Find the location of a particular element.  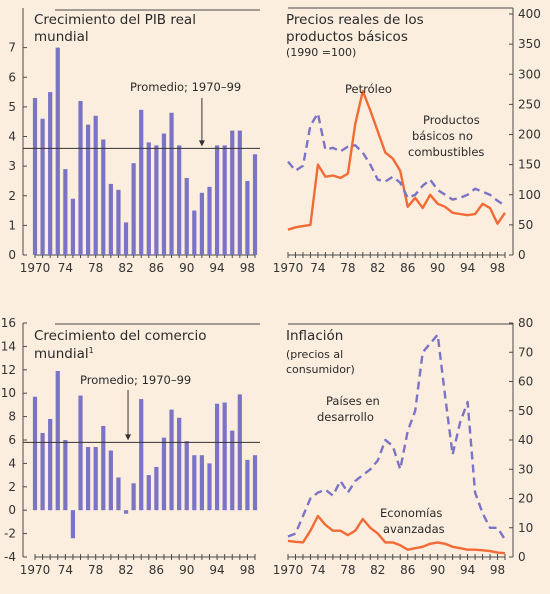

gdp-y-tick-label: 6 is located at coordinates (12, 77).